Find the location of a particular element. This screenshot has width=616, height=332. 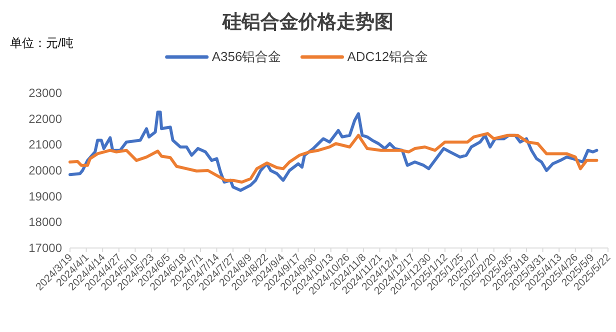

y-tick-label: 17000 is located at coordinates (45, 248).